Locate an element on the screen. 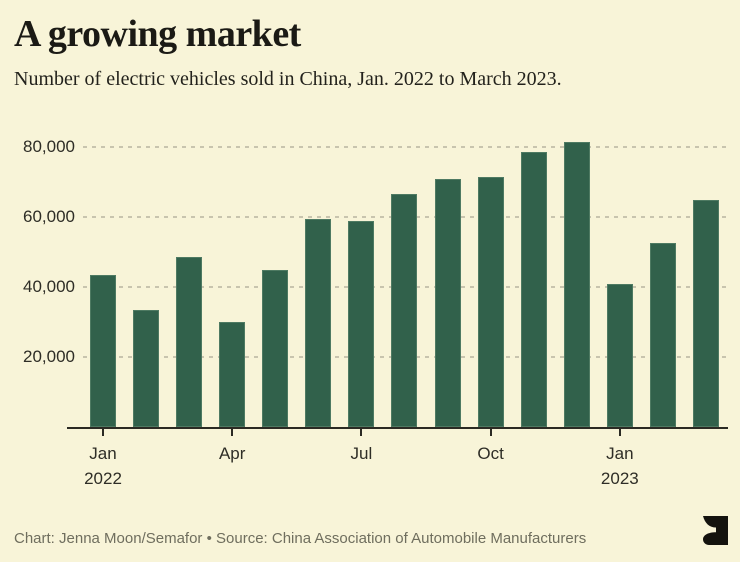 This screenshot has height=562, width=740. semafor-logo-icon is located at coordinates (715, 530).